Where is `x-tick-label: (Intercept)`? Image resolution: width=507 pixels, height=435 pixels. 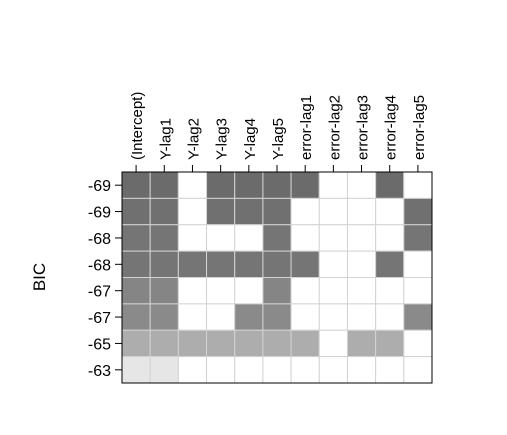
x-tick-label: (Intercept) is located at coordinates (137, 126).